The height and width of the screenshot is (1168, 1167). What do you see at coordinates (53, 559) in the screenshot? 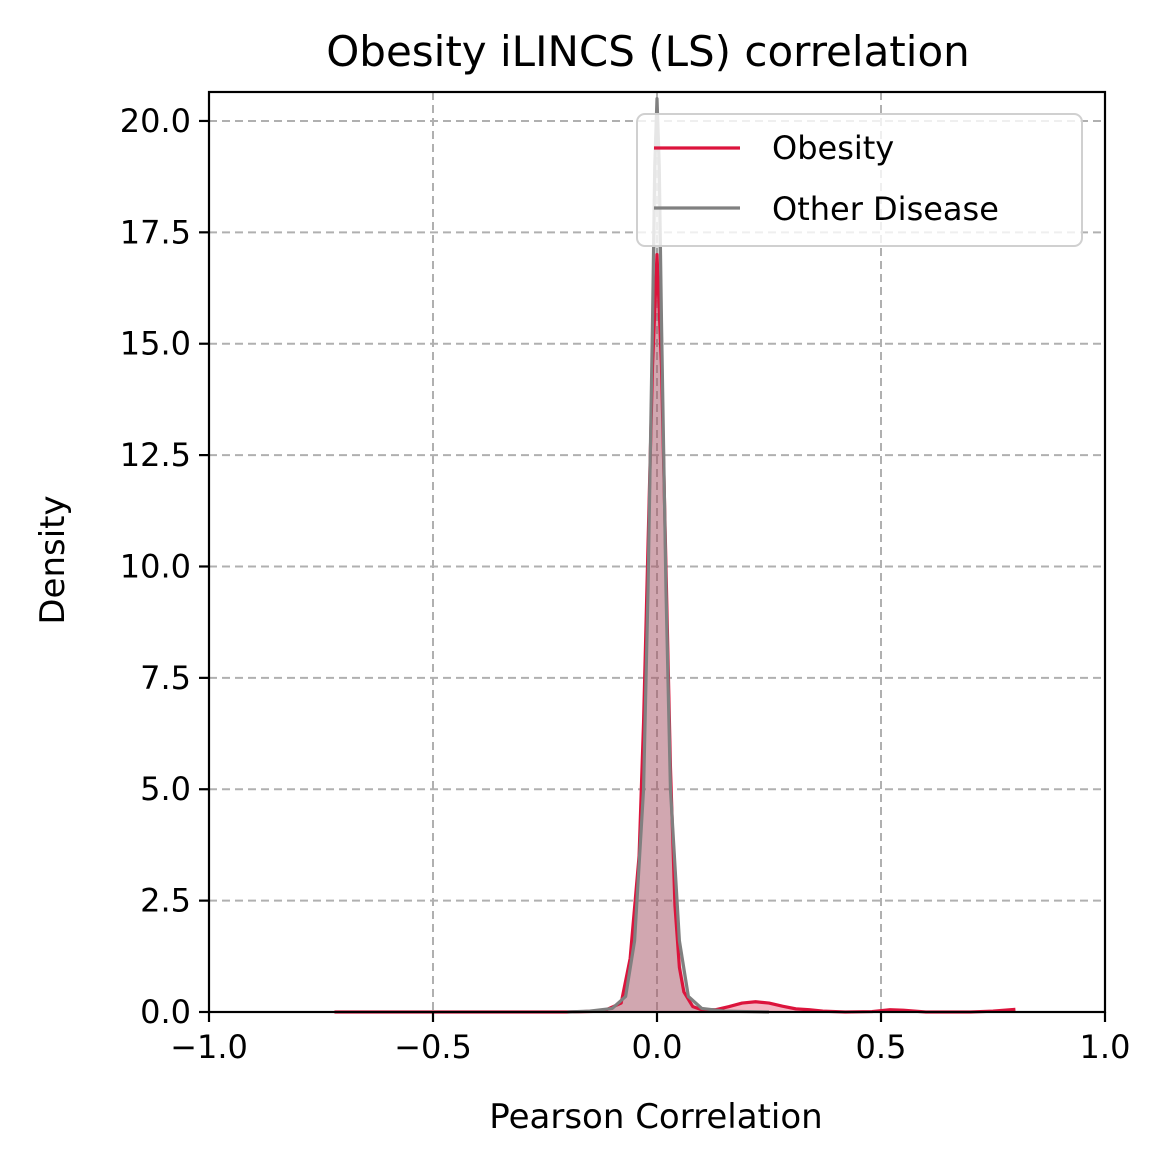
I see `y-axis-label: Density` at bounding box center [53, 559].